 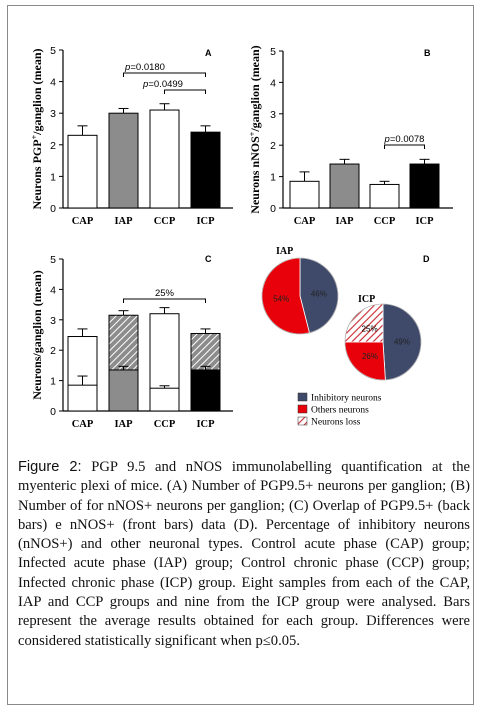 What do you see at coordinates (123, 390) in the screenshot?
I see `front-bar-iap` at bounding box center [123, 390].